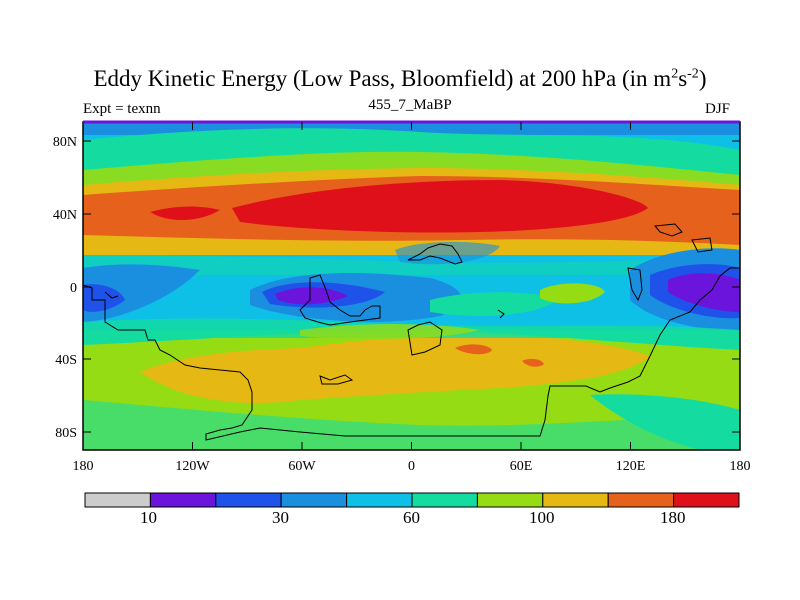 The height and width of the screenshot is (600, 800). Describe the element at coordinates (411, 517) in the screenshot. I see `colorbar-label: 60` at that location.